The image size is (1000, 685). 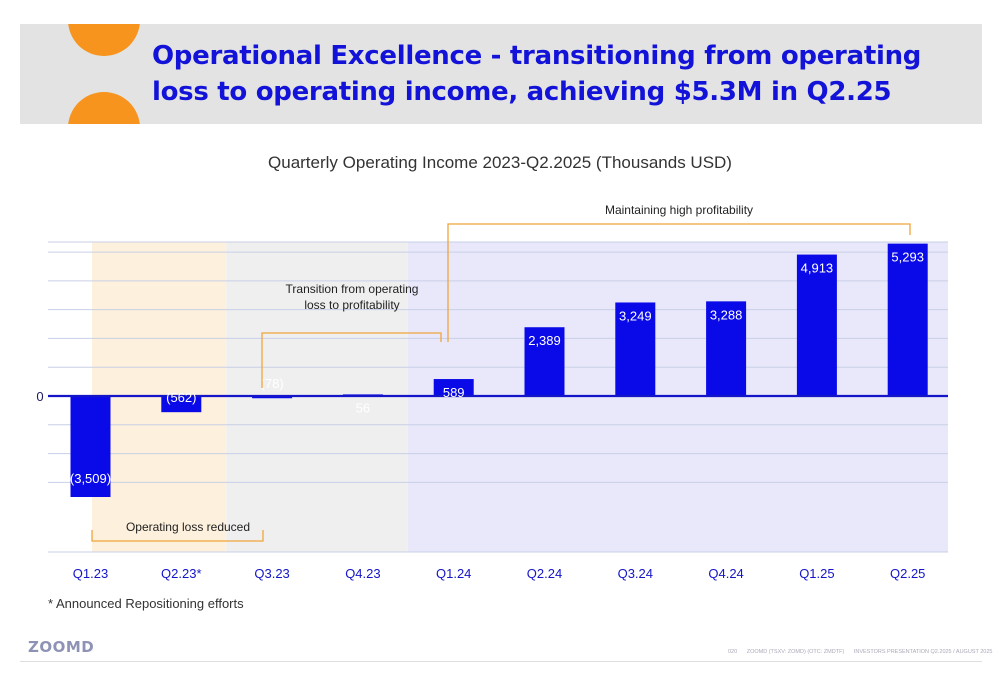 What do you see at coordinates (726, 314) in the screenshot?
I see `data-label: 3,288` at bounding box center [726, 314].